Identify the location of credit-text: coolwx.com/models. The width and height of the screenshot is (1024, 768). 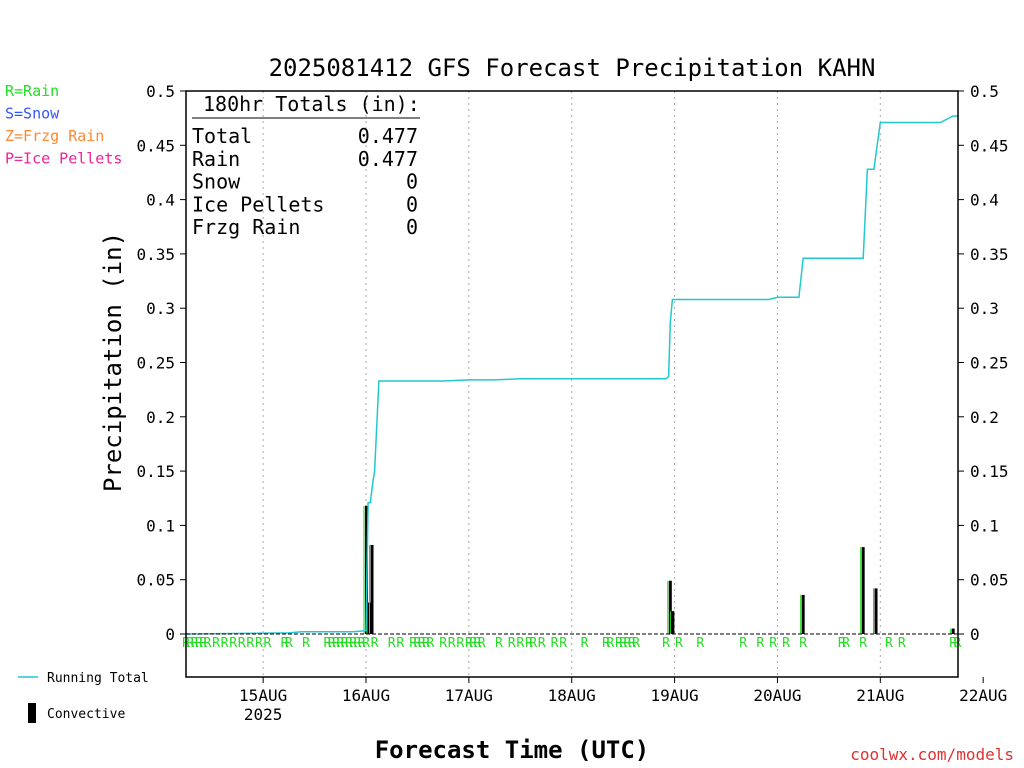
(932, 754).